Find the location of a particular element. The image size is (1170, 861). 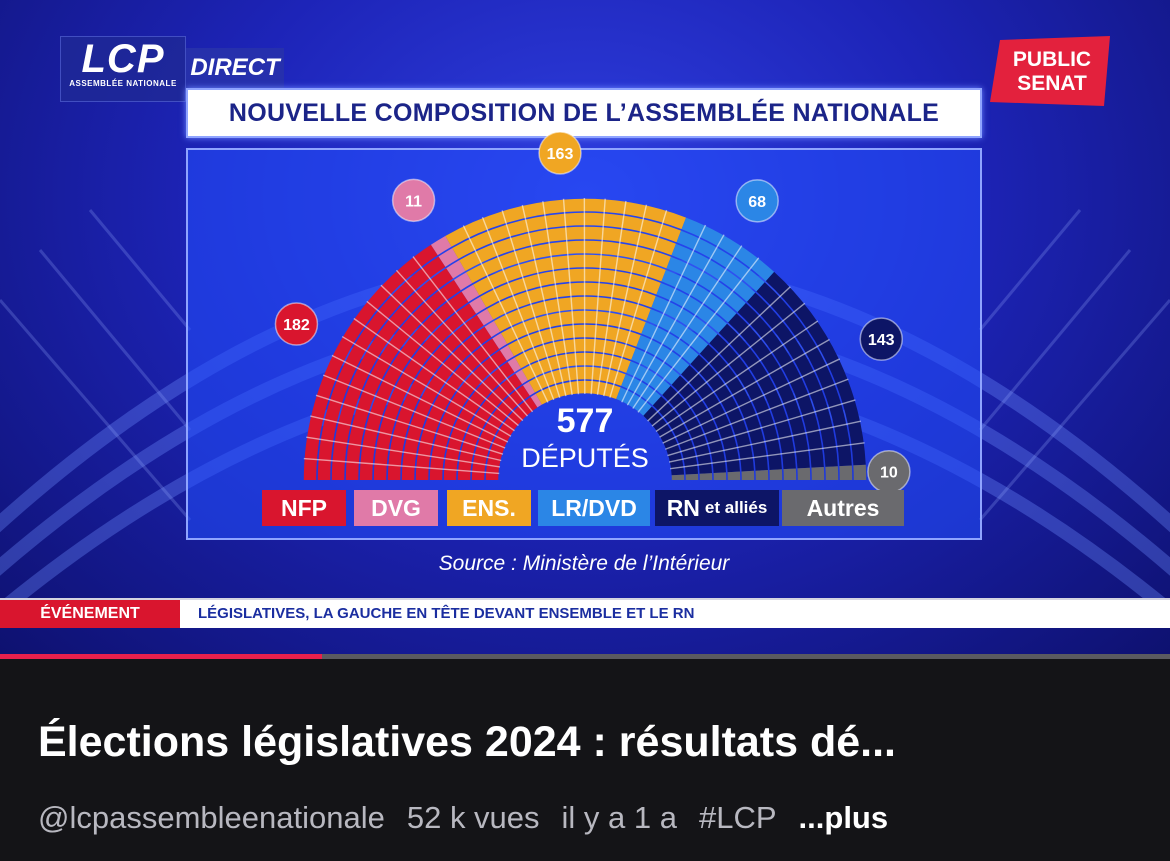

legend-label-lr-dvd: LR/DVD is located at coordinates (594, 507).